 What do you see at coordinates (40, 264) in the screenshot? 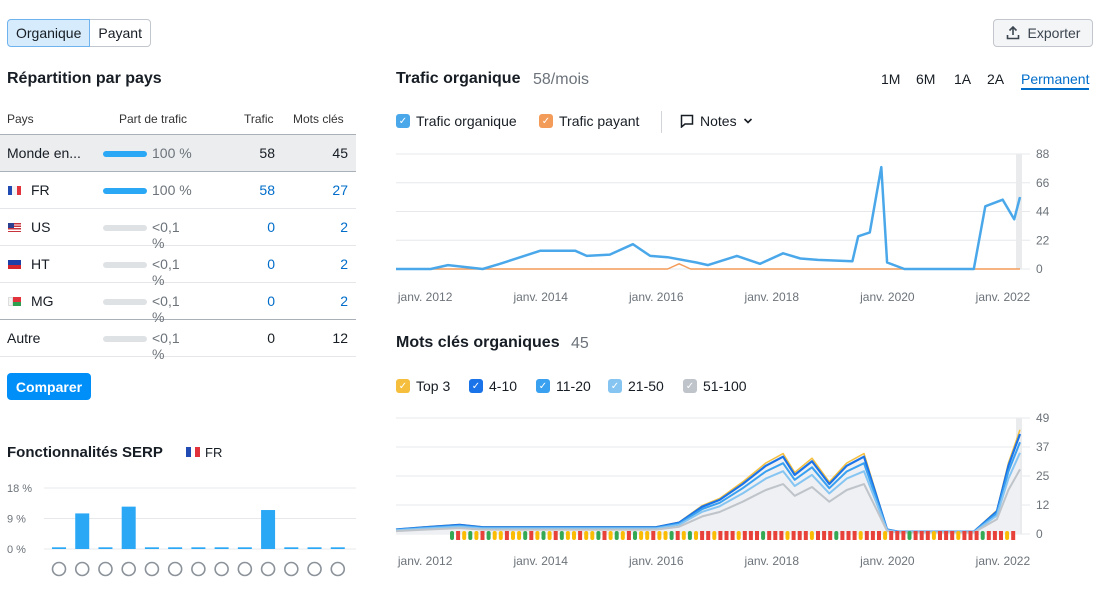
I see `country-name: HT` at bounding box center [40, 264].